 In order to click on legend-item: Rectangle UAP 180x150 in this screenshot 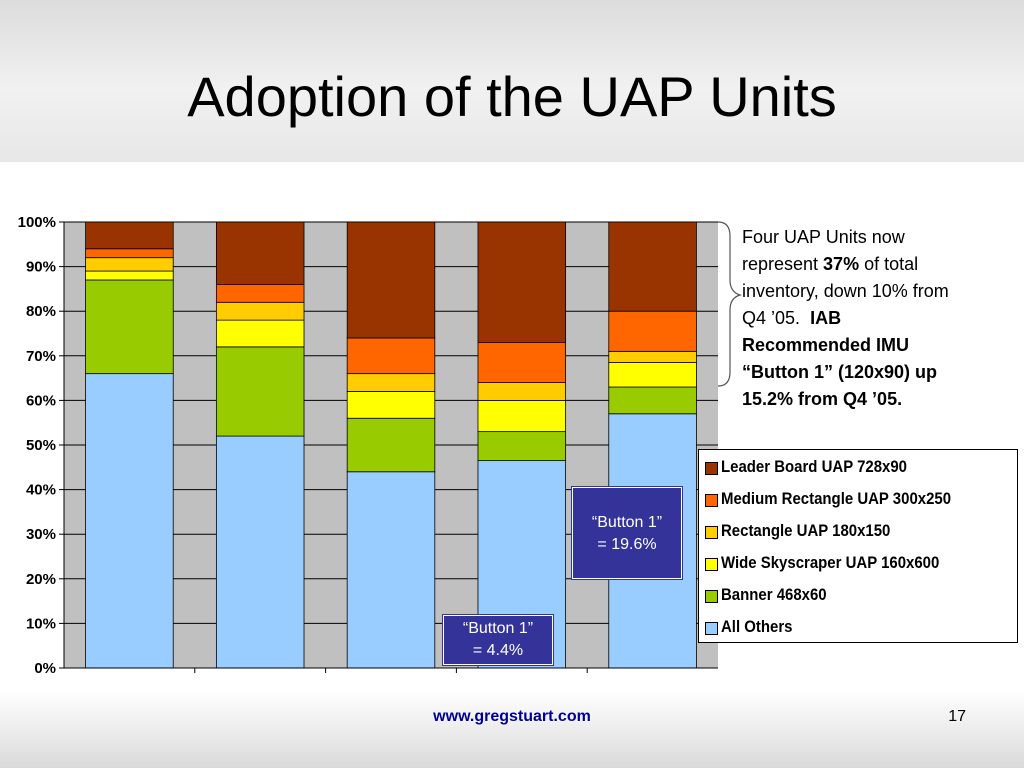, I will do `click(858, 536)`.